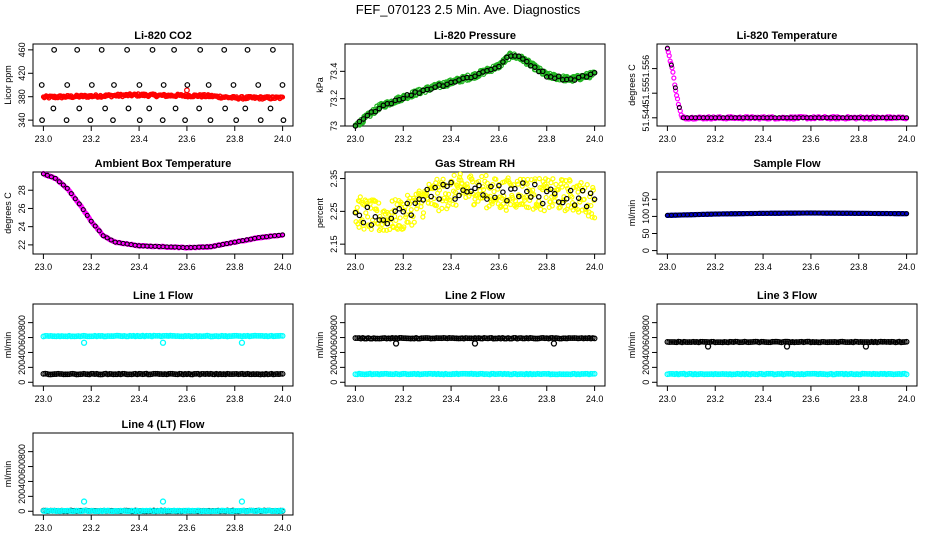 The width and height of the screenshot is (936, 540). Describe the element at coordinates (22, 481) in the screenshot. I see `y-tick-label: 400` at that location.